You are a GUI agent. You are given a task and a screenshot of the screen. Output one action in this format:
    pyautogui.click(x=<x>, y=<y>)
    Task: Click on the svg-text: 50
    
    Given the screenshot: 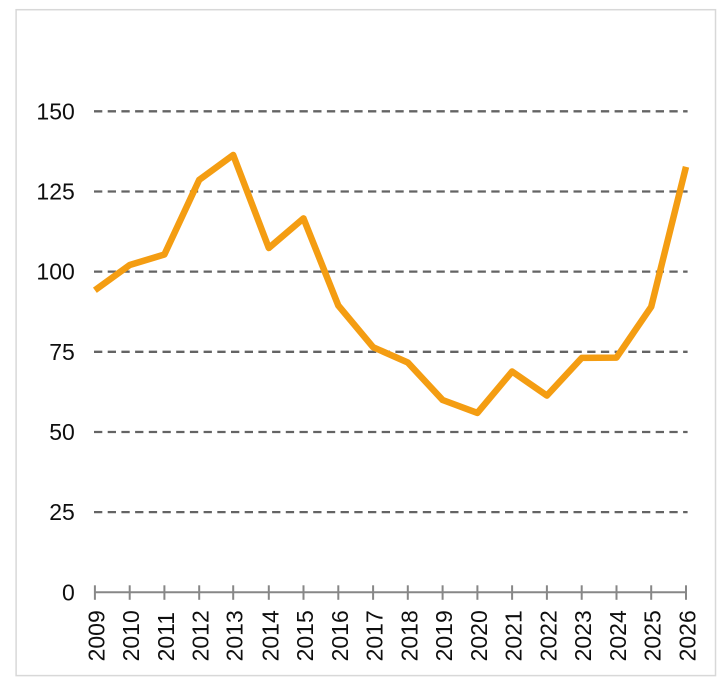 What is the action you would take?
    pyautogui.click(x=62, y=432)
    